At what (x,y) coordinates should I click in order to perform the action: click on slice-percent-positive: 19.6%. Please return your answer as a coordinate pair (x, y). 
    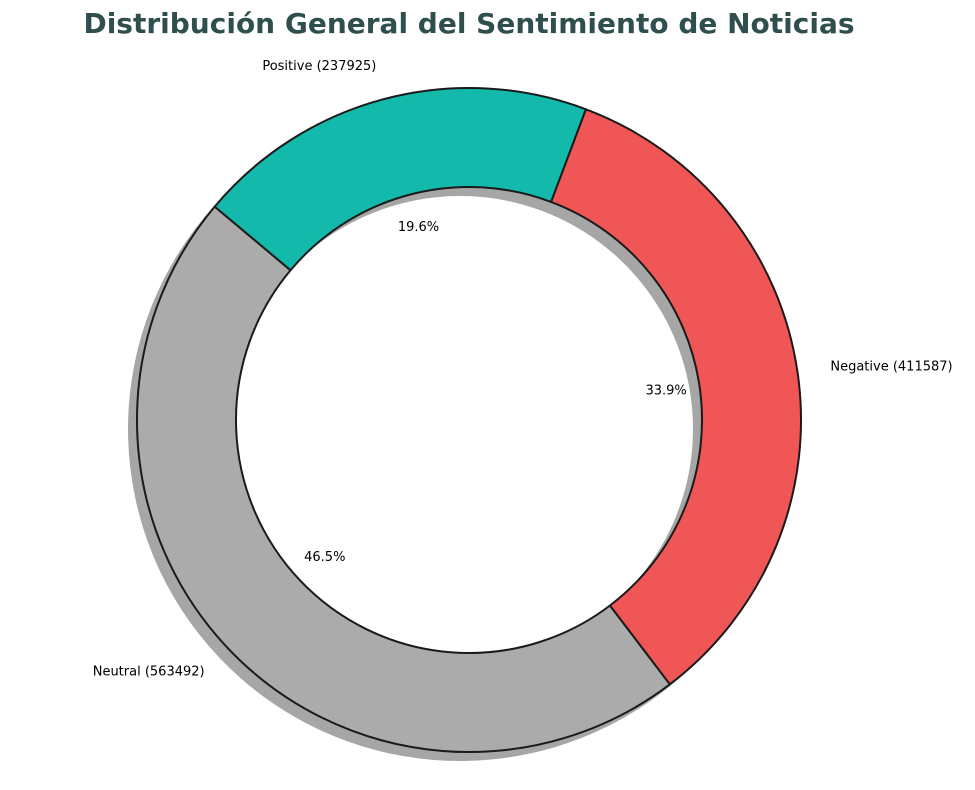
    Looking at the image, I should click on (418, 227).